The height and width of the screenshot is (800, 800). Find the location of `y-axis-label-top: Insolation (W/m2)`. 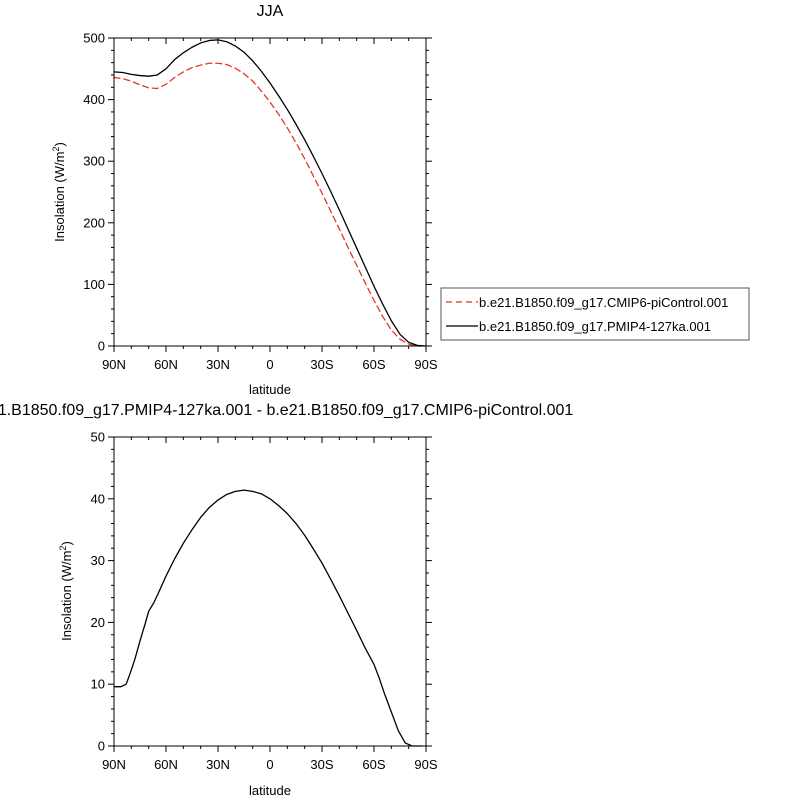

y-axis-label-top: Insolation (W/m2) is located at coordinates (59, 192).